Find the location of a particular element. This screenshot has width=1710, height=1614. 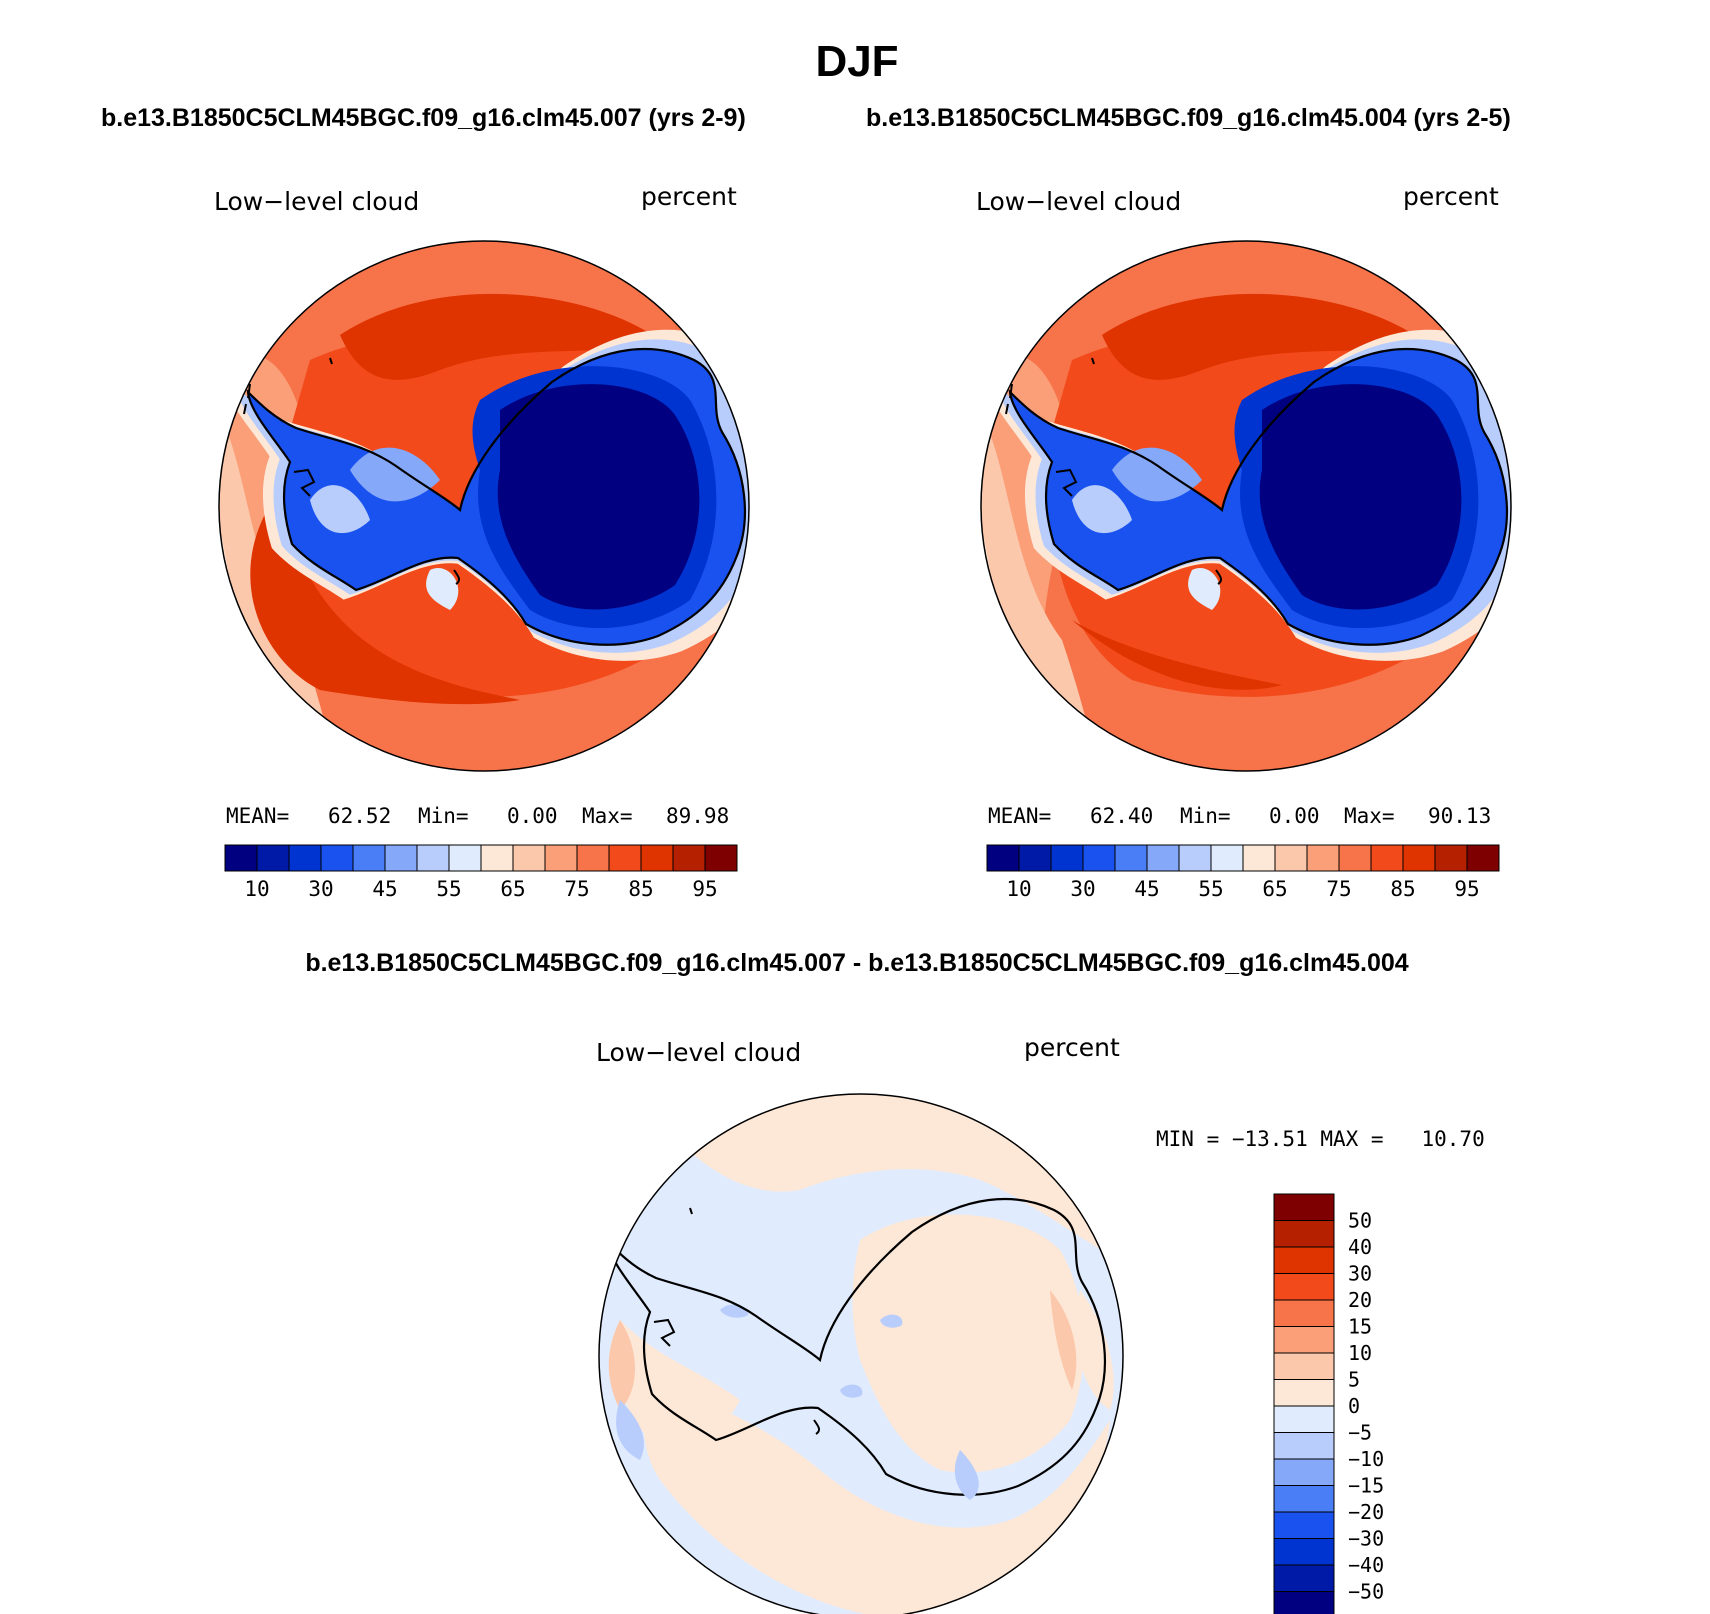

panel-b-map is located at coordinates (1246, 506).